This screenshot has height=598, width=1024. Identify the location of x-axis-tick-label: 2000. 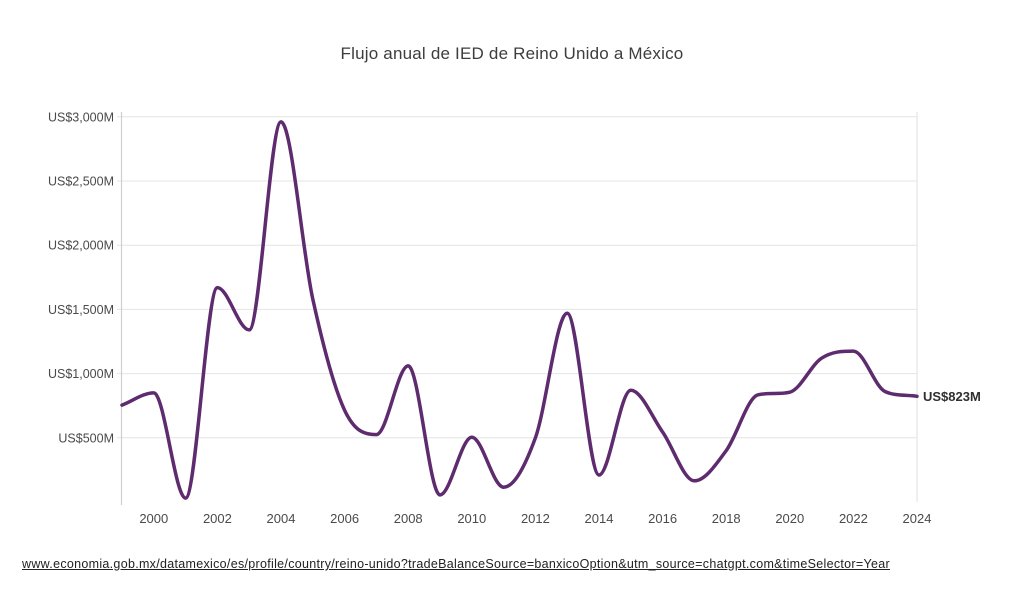
(153, 518).